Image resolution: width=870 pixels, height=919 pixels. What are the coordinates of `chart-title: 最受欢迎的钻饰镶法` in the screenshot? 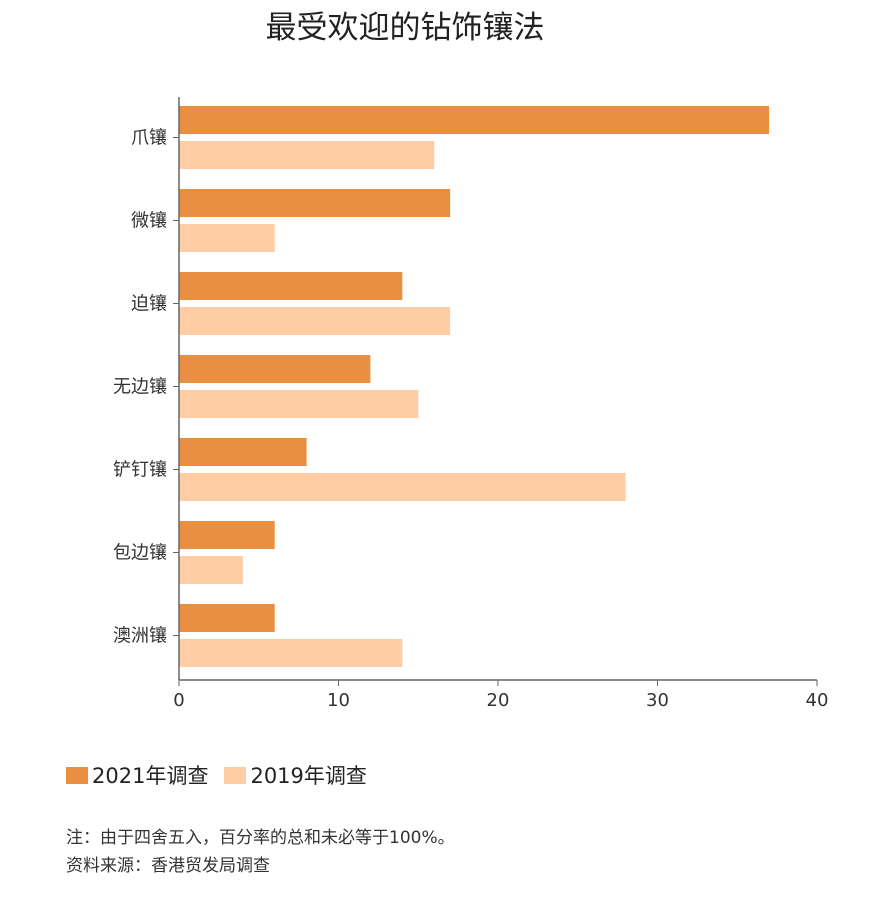 It's located at (405, 28).